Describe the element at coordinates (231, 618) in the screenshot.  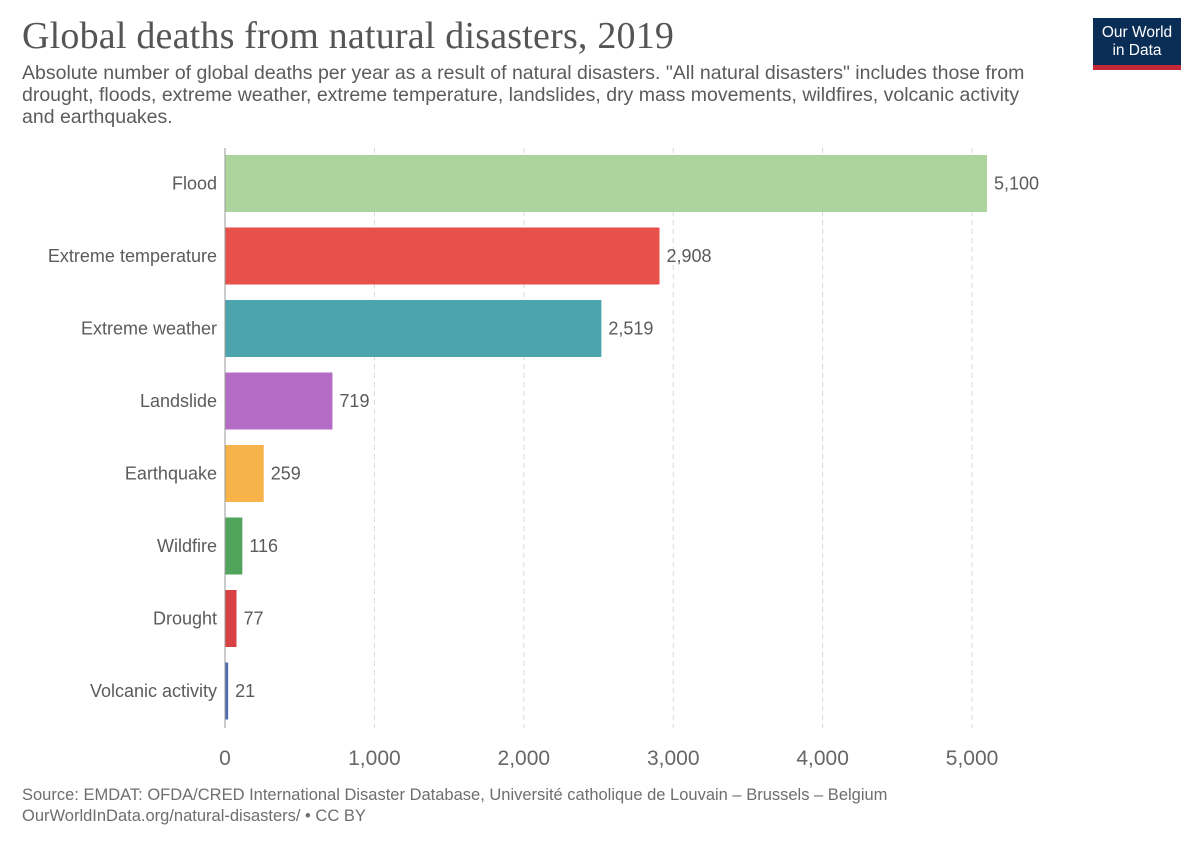
I see `bar-drought` at that location.